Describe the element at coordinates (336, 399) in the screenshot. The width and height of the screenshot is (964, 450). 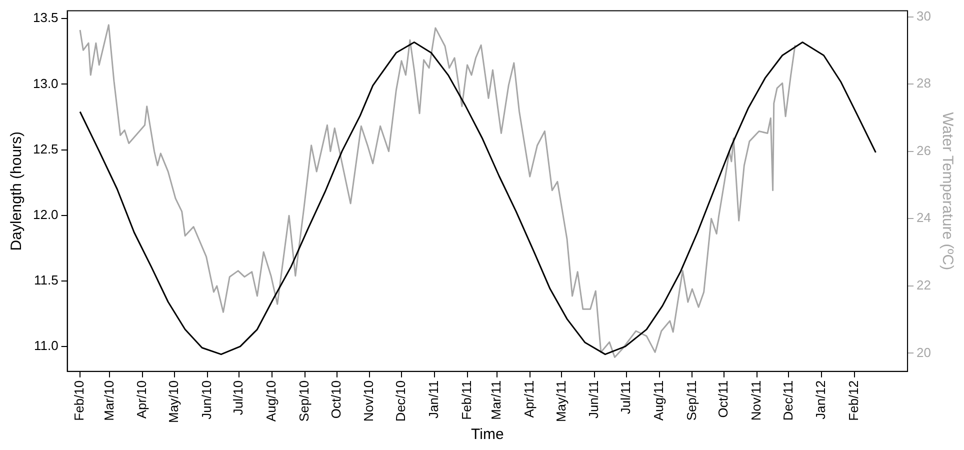
I see `x-tick-label: Oct/10` at that location.